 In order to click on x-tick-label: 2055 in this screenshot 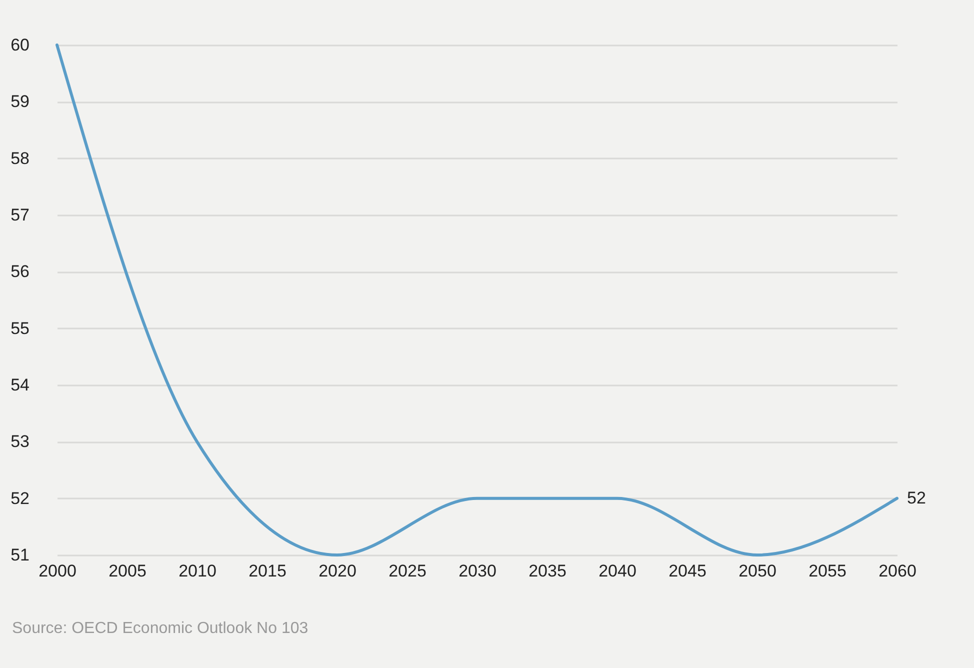, I will do `click(827, 571)`.